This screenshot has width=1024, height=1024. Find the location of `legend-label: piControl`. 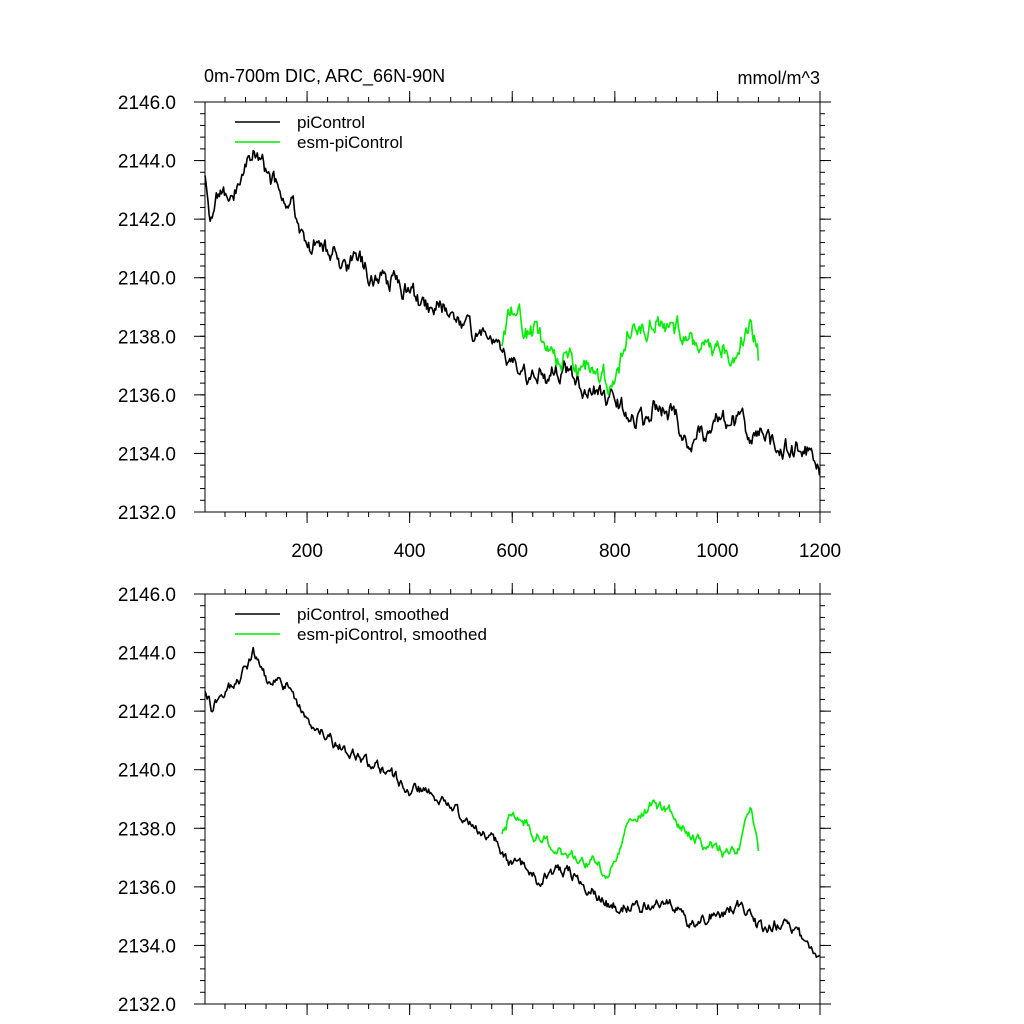

legend-label: piControl is located at coordinates (331, 122).